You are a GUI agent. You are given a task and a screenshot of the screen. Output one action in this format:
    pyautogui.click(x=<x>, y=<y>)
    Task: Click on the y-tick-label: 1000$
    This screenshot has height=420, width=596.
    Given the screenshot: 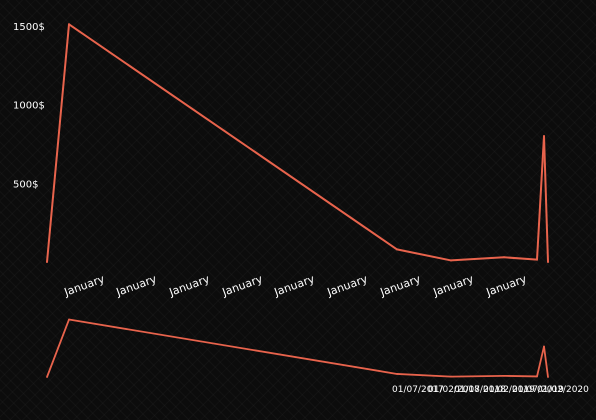 What is the action you would take?
    pyautogui.click(x=29, y=106)
    